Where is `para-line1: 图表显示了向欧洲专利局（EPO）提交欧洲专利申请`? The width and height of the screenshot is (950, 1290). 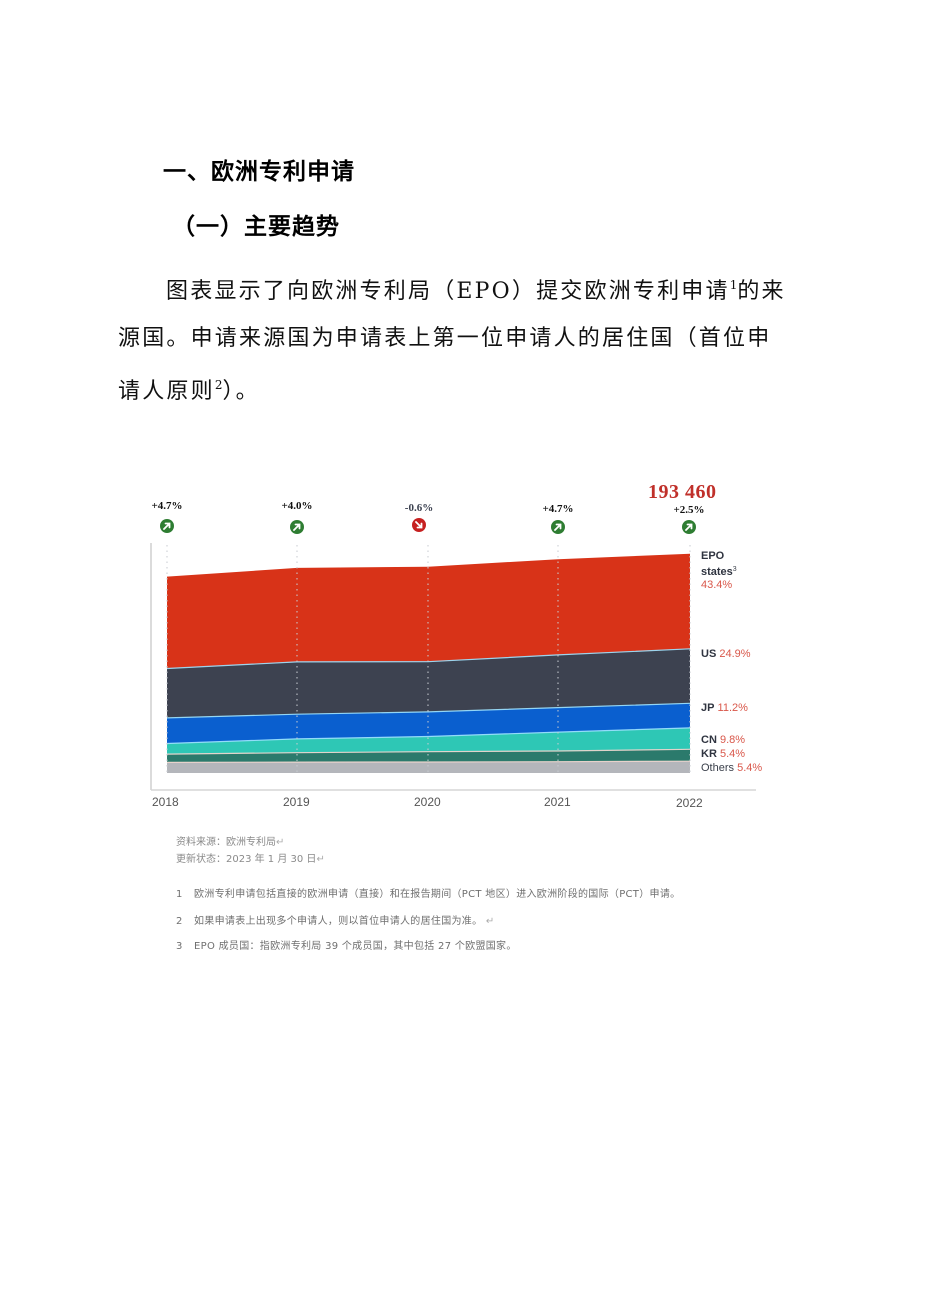 para-line1: 图表显示了向欧洲专利局（EPO）提交欧洲专利申请 is located at coordinates (448, 291).